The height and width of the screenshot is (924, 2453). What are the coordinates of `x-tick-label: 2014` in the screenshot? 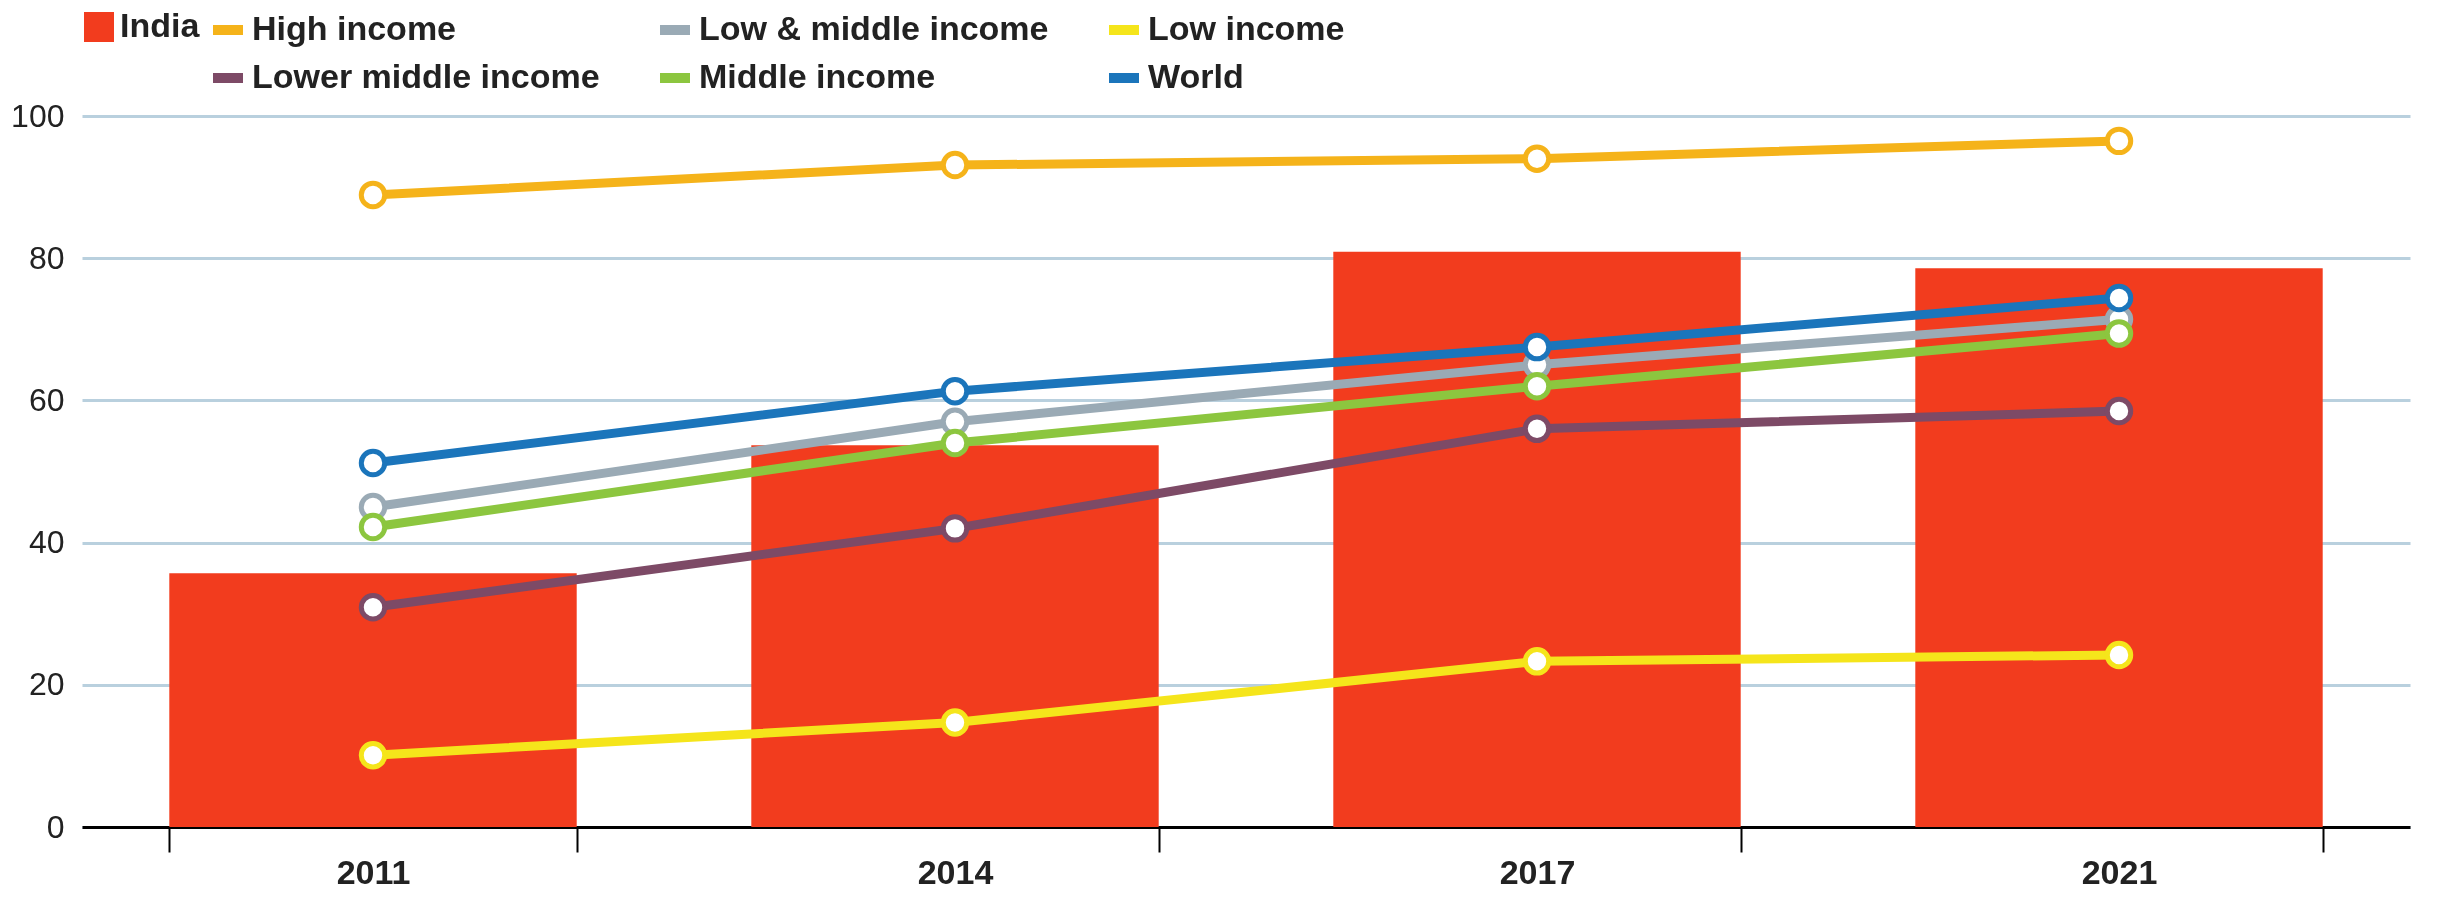 It's located at (955, 871).